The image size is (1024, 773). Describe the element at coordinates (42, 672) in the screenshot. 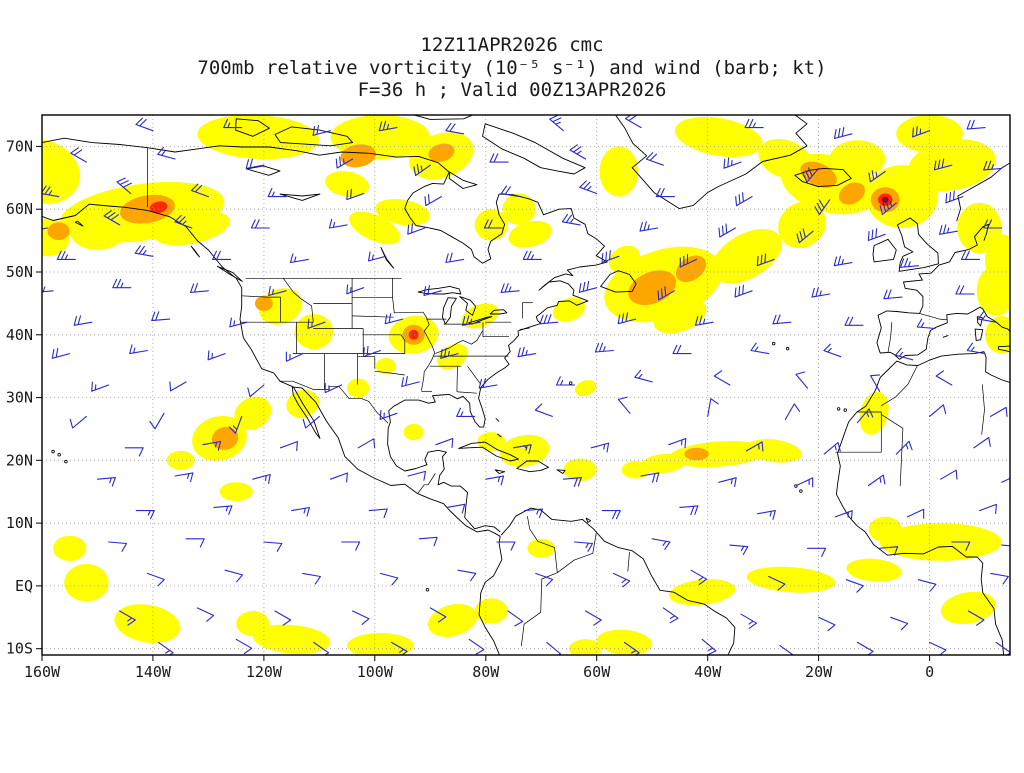

I see `lon-tick-label: 160W` at that location.